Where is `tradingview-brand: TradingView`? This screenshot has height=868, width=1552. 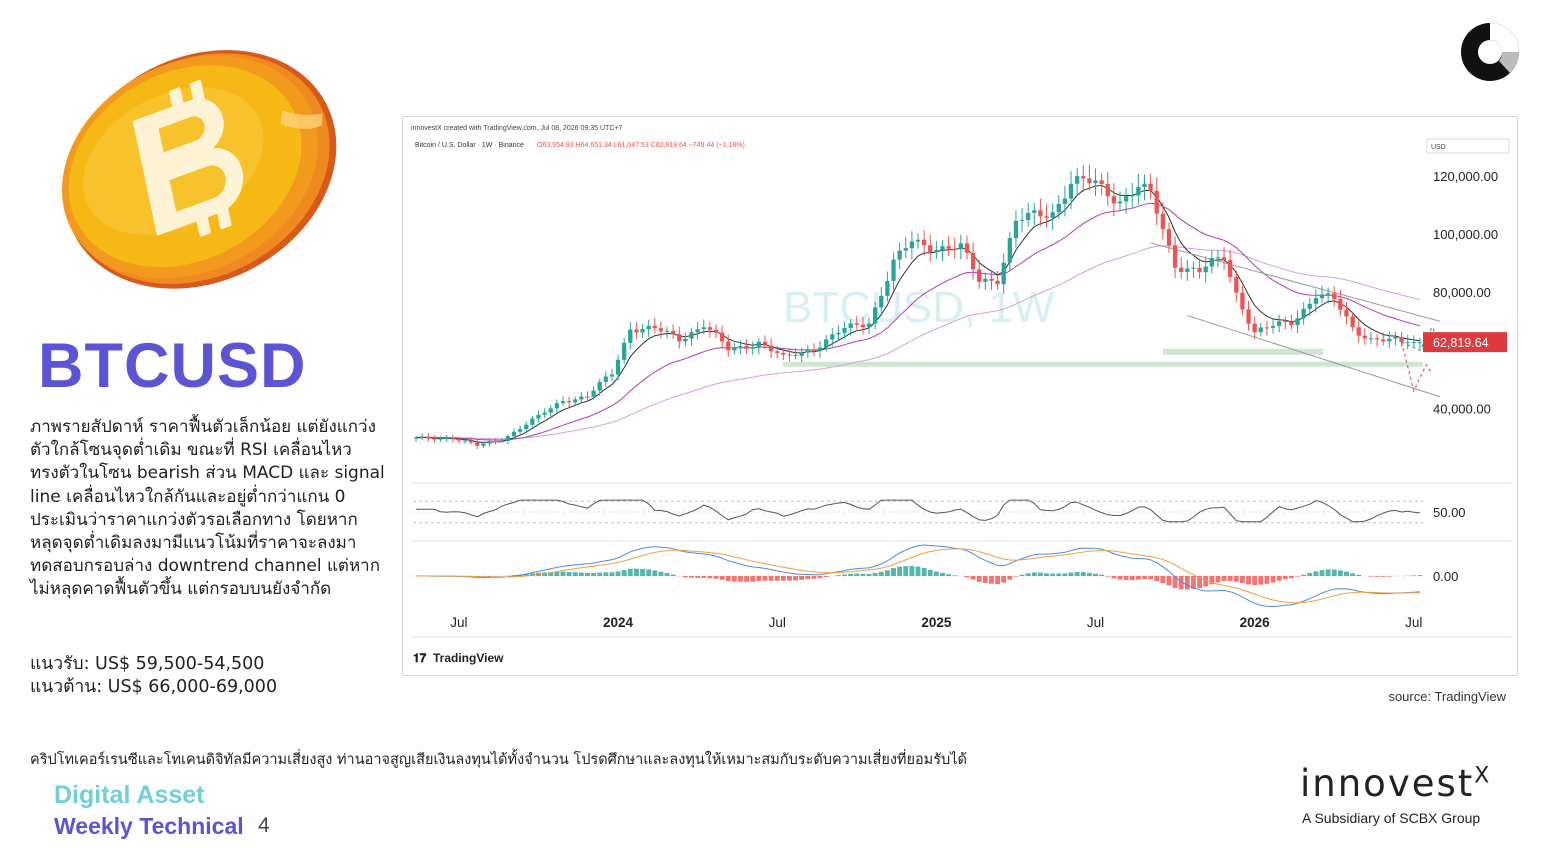
tradingview-brand: TradingView is located at coordinates (468, 658).